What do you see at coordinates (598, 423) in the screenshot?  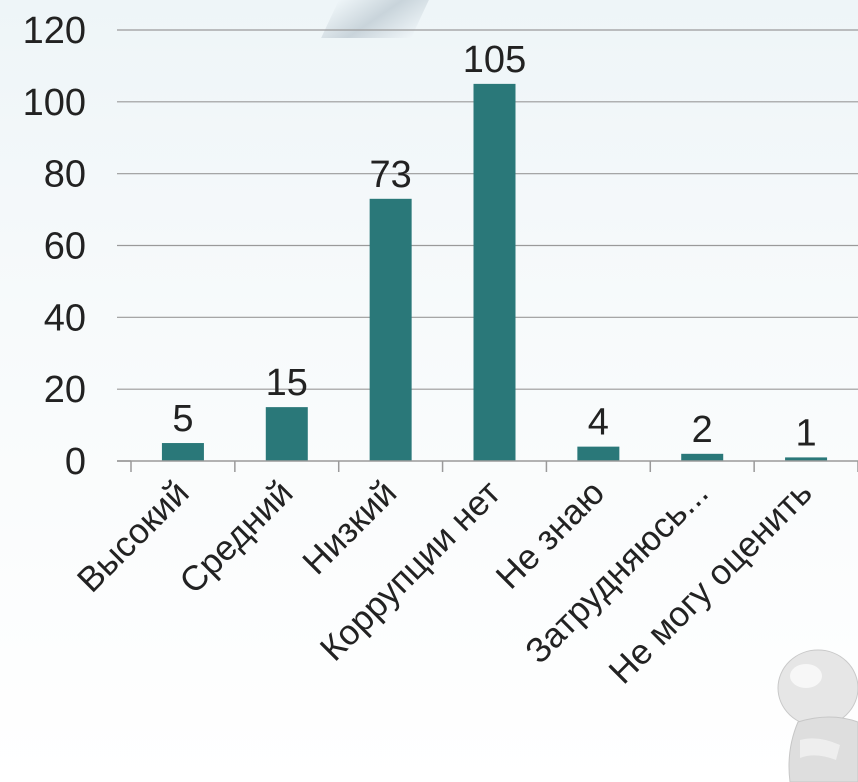 I see `data-label: 4` at bounding box center [598, 423].